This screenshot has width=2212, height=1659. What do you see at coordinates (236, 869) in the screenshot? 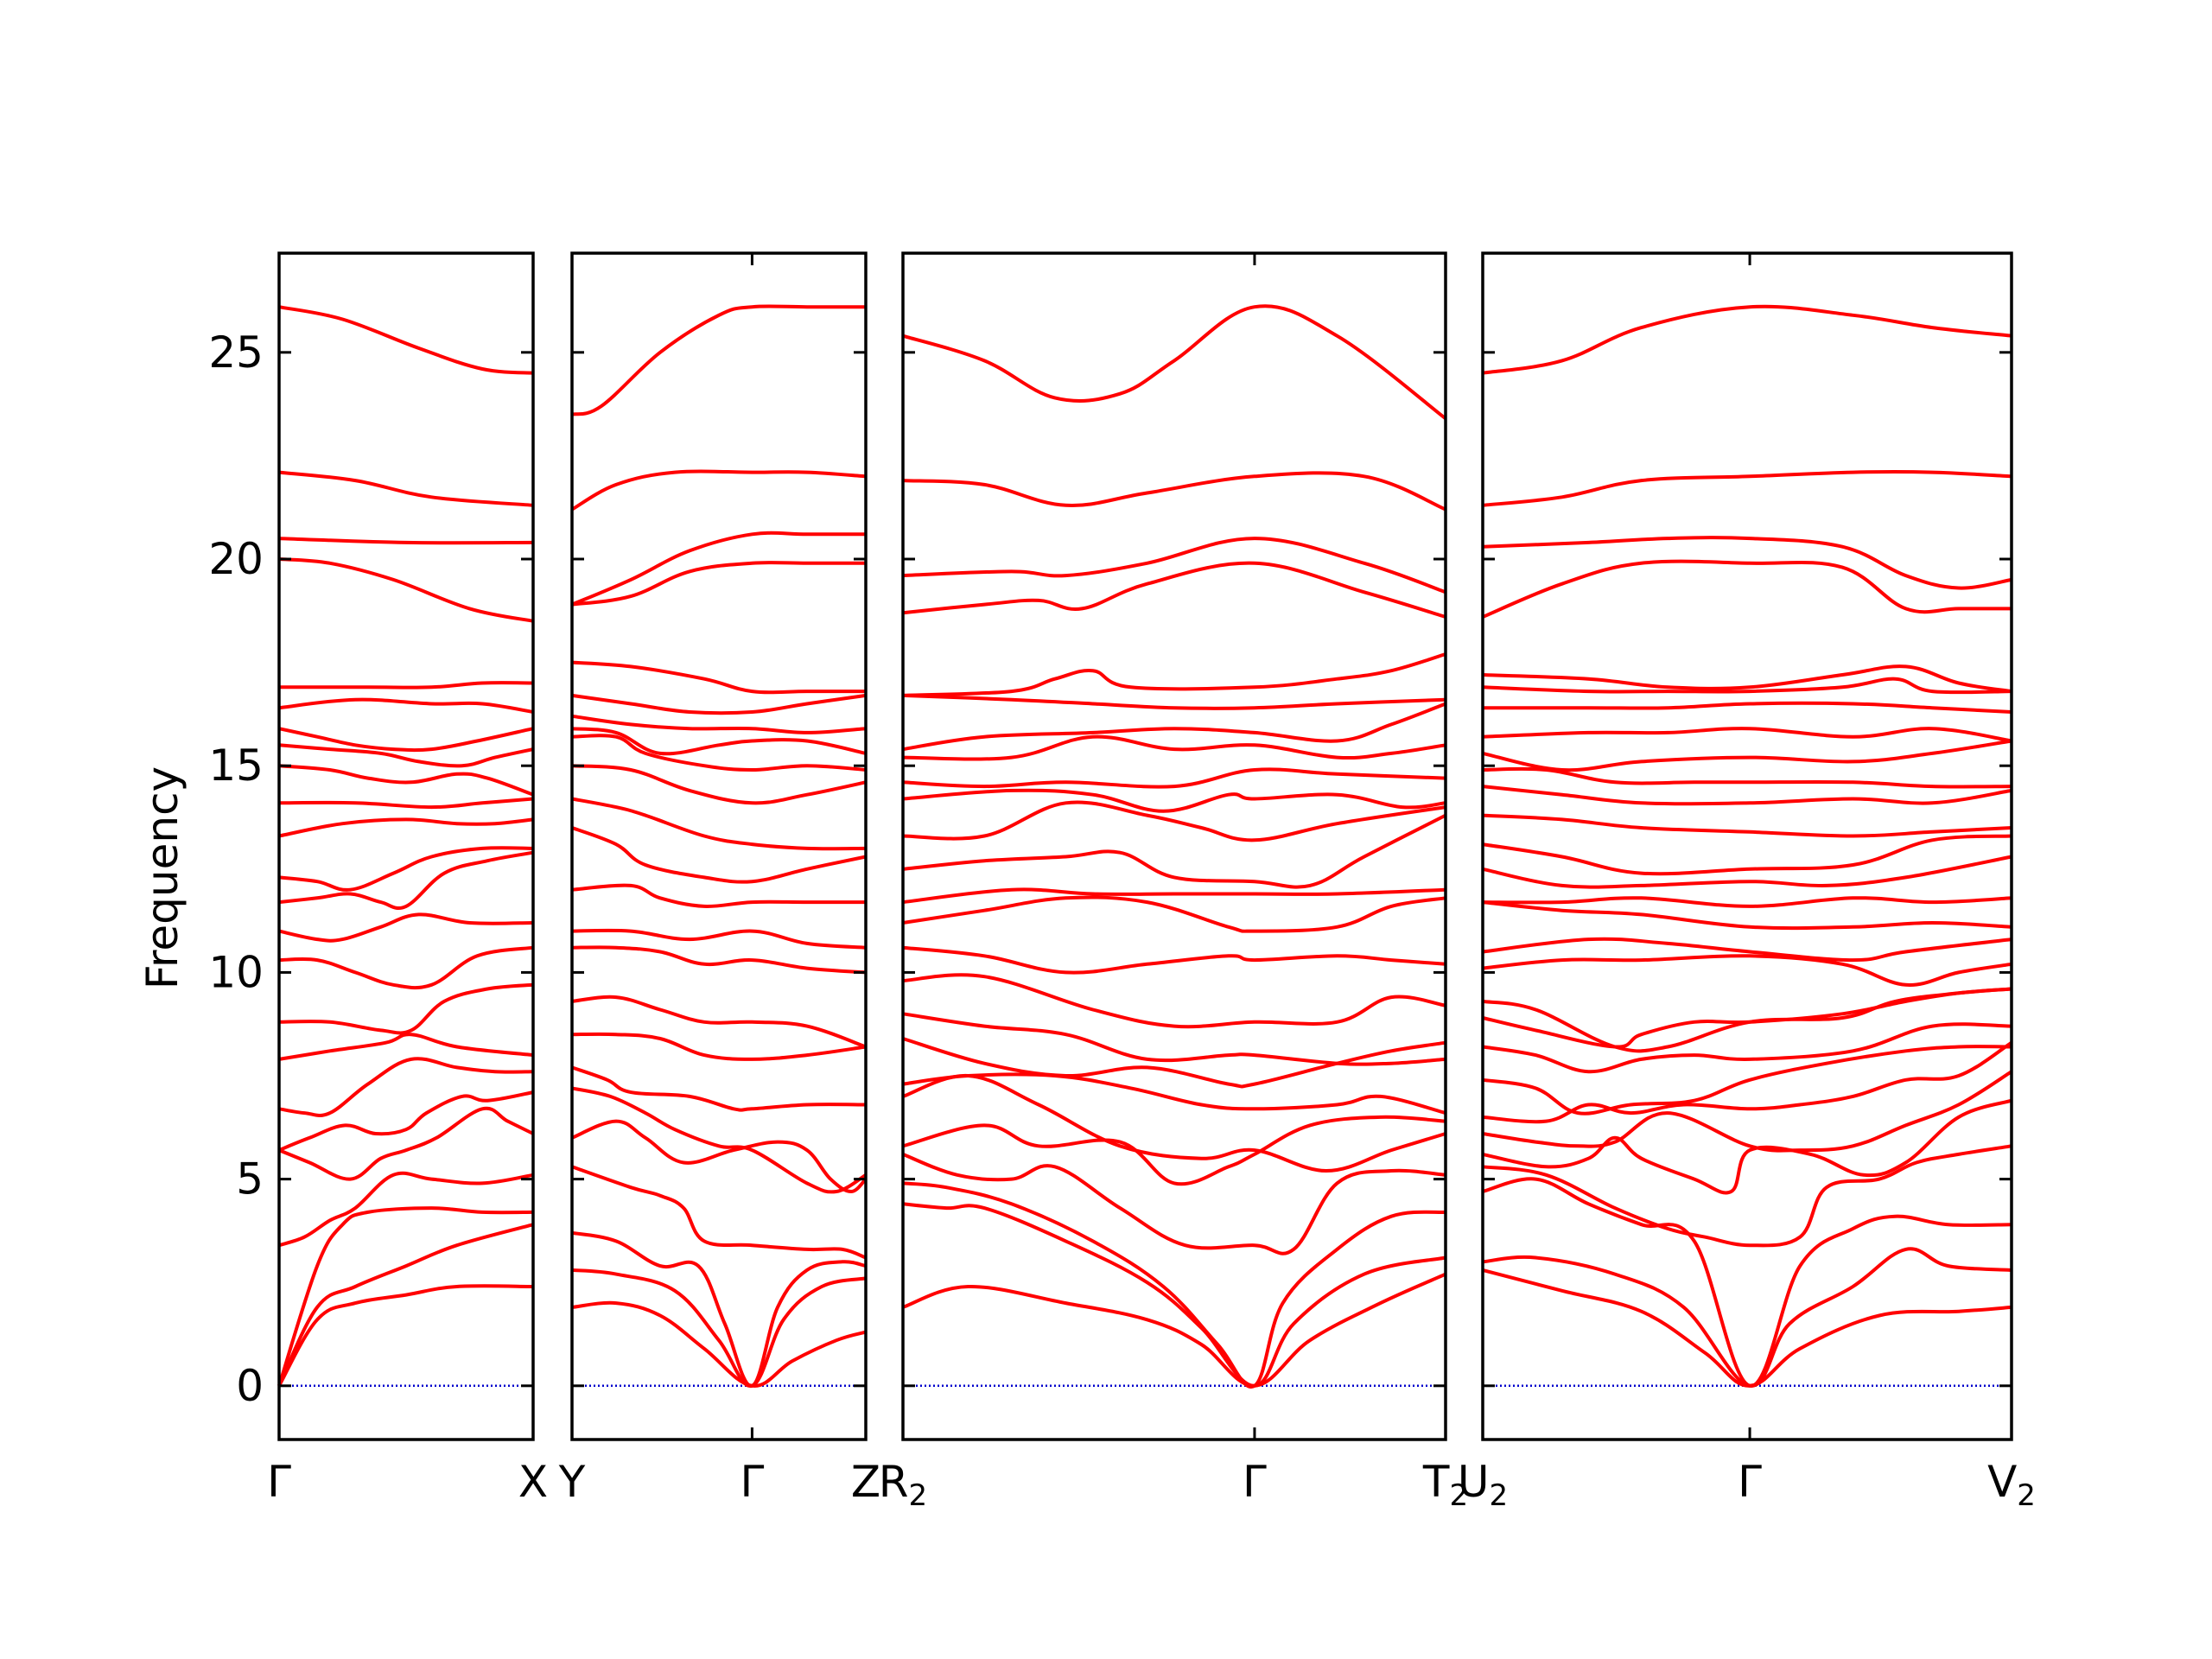
I see `y-axis-tick-labels: 0 5 10 15 20 25` at bounding box center [236, 869].